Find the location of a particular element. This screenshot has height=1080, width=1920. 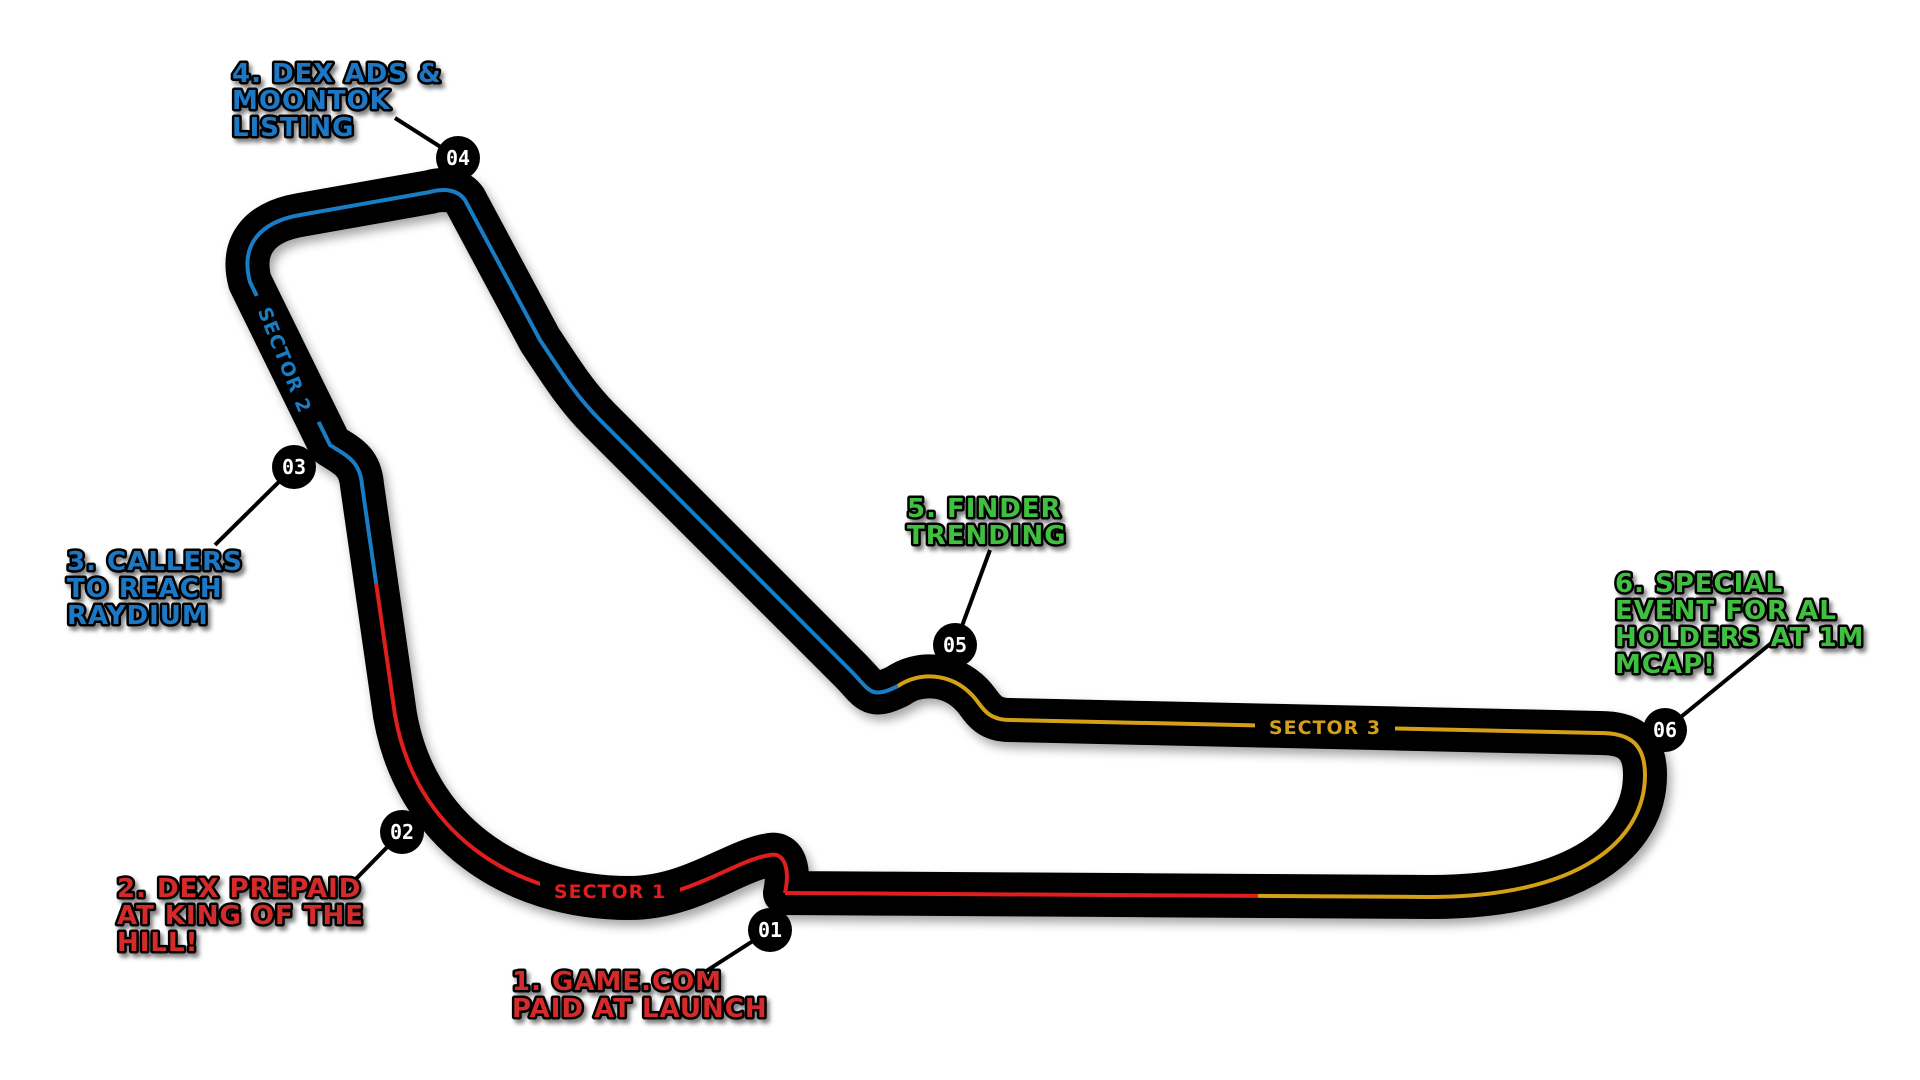

callout-2: 2. DEX PREPAID AT KING OF THE HILL! is located at coordinates (245, 916).